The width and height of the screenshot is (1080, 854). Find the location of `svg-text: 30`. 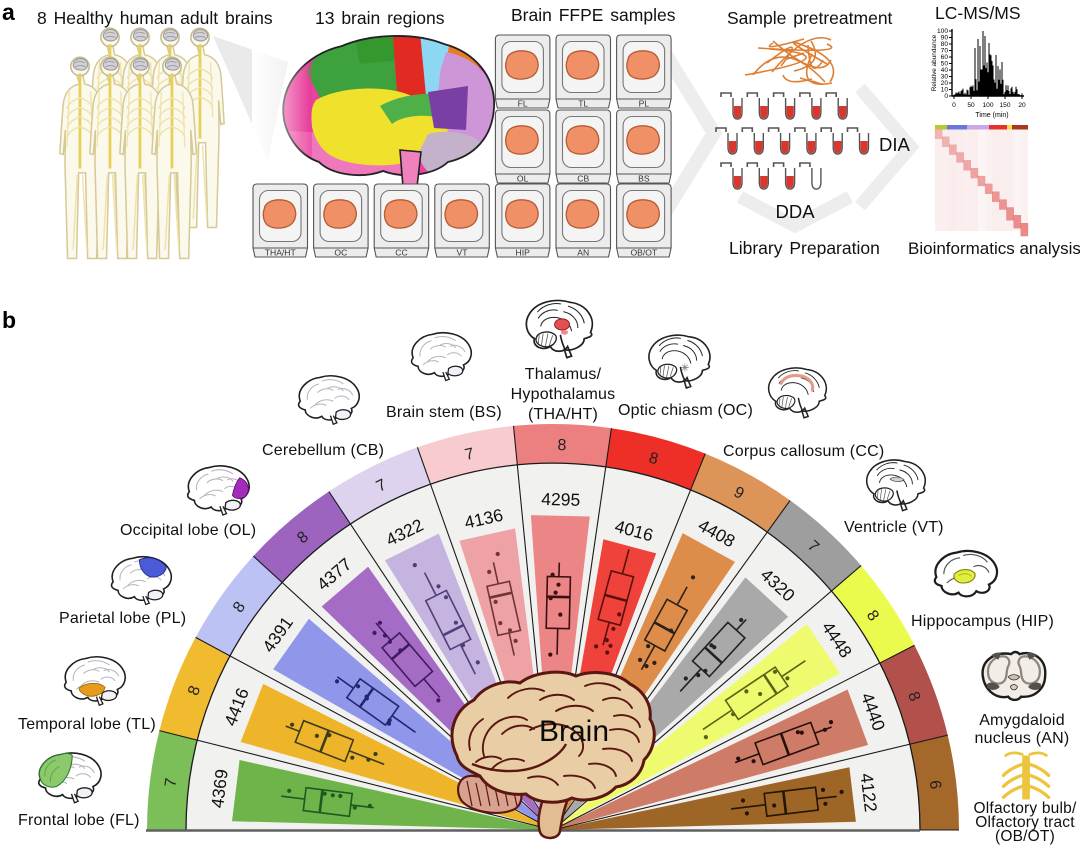

svg-text: 30 is located at coordinates (945, 77).